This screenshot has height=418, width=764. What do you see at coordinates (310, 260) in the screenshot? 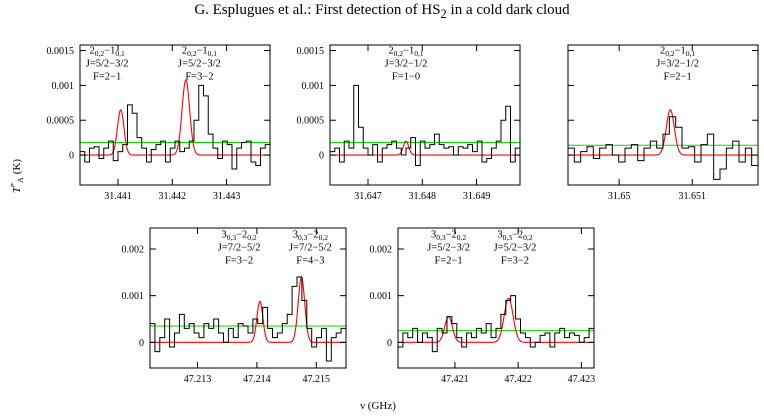
I see `f-quantum-label: F=4−3` at bounding box center [310, 260].